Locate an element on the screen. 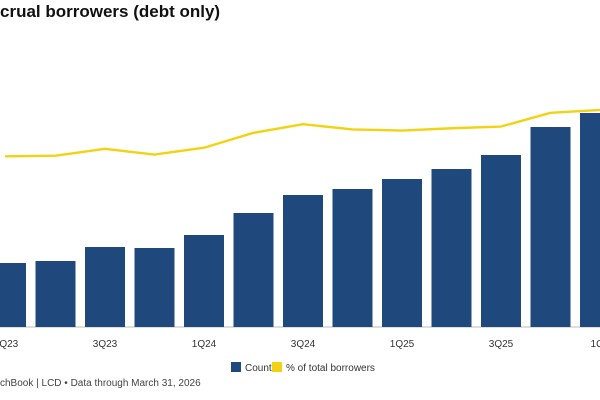  x-tick-label-8: 1Q25 is located at coordinates (402, 344).